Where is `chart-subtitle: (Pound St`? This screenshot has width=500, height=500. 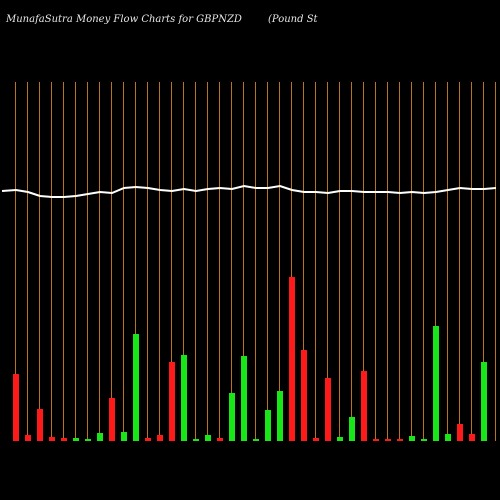
chart-subtitle: (Pound St is located at coordinates (293, 19).